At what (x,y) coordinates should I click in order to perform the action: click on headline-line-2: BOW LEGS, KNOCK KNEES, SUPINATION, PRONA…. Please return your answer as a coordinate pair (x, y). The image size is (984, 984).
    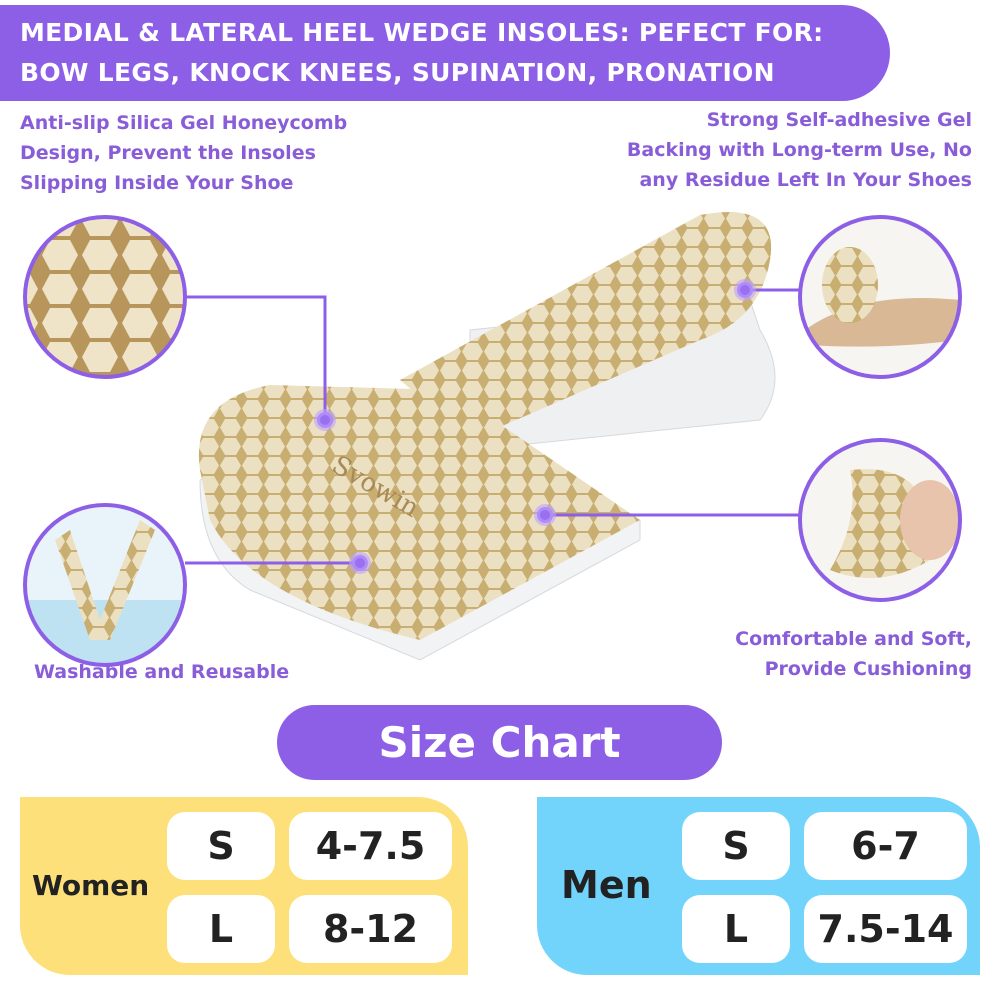
    Looking at the image, I should click on (397, 72).